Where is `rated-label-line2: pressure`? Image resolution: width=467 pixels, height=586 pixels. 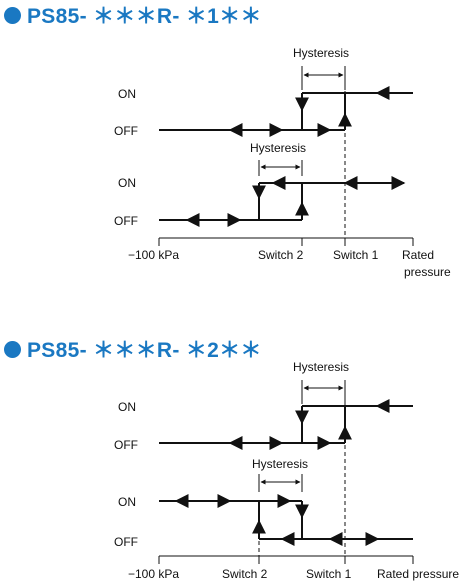 rated-label-line2: pressure is located at coordinates (427, 272).